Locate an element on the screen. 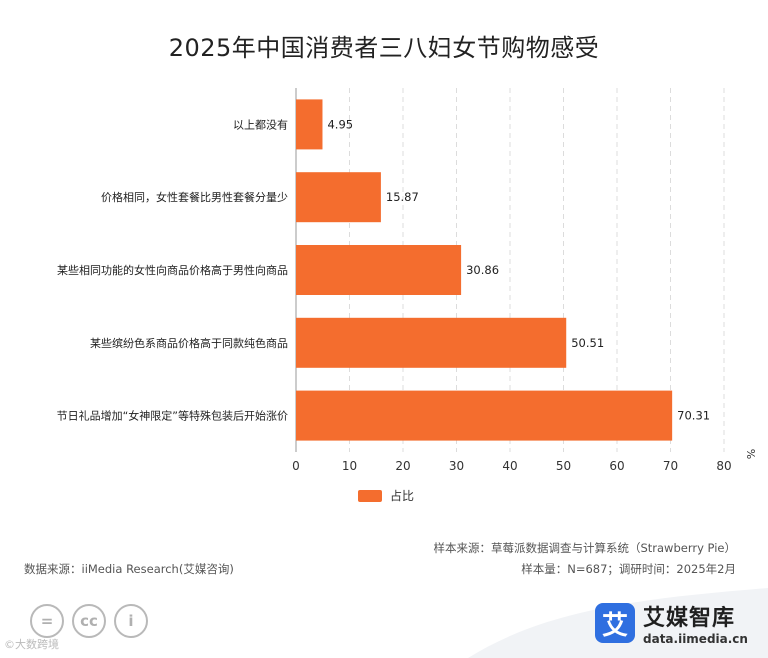  x-tick-label: 60 is located at coordinates (616, 466).